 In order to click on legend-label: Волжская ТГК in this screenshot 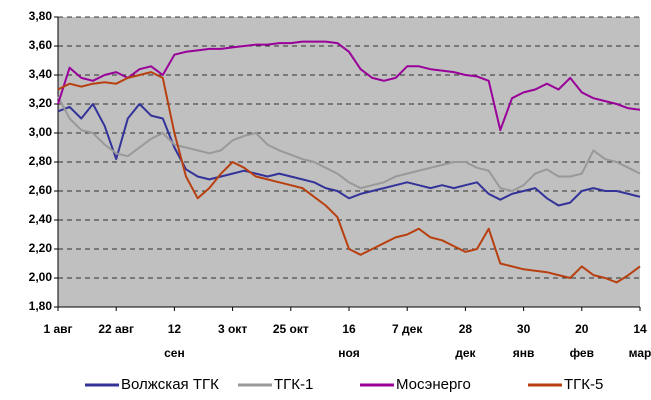, I will do `click(170, 384)`.